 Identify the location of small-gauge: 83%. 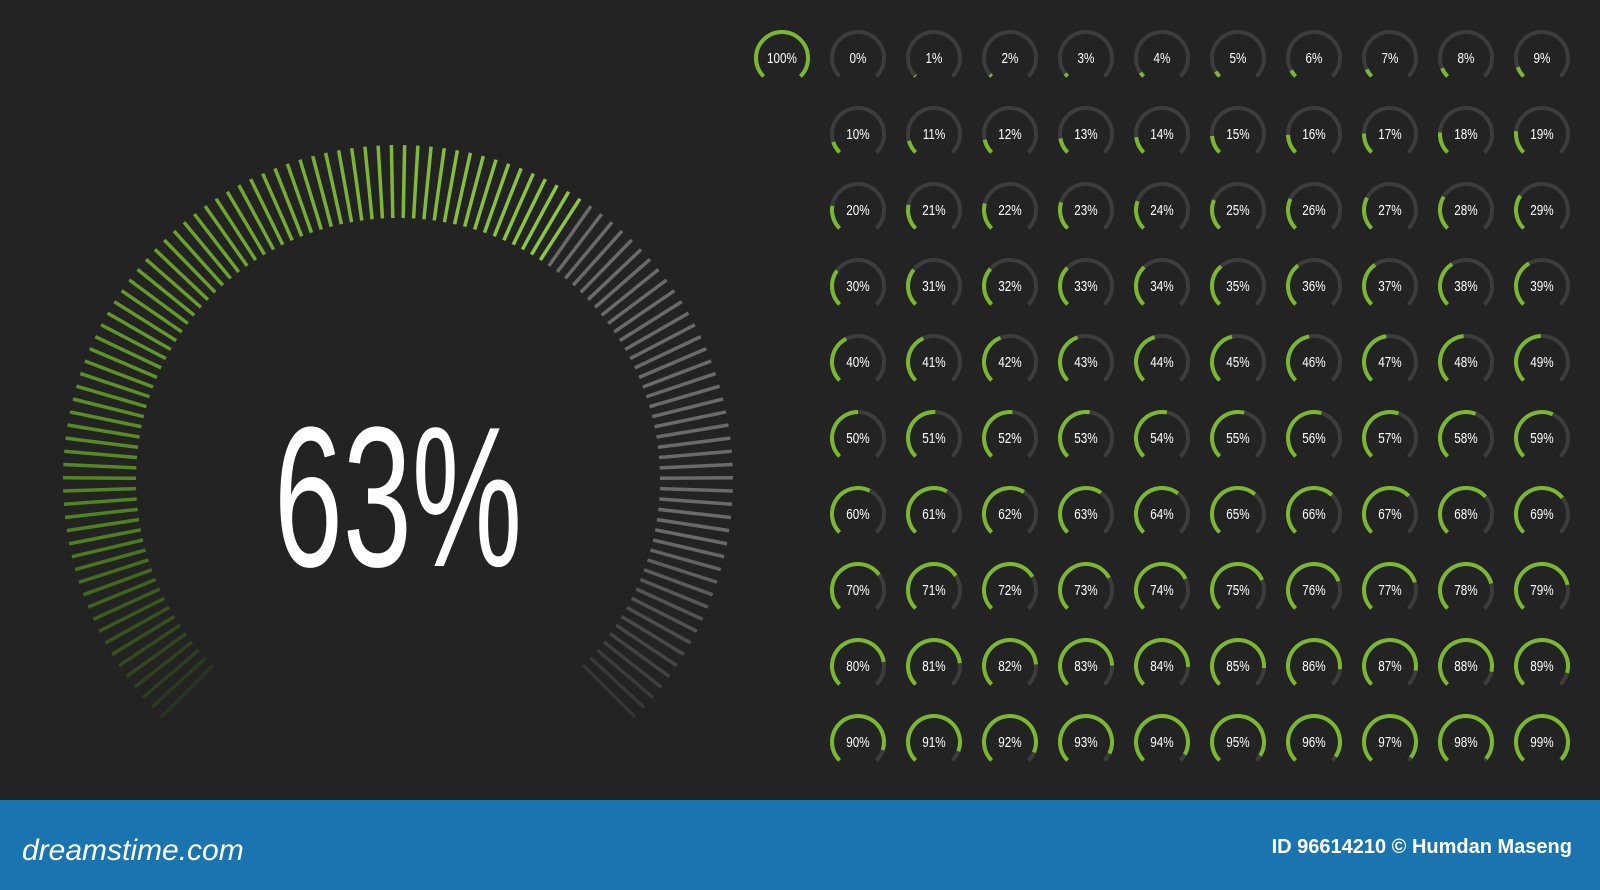
(1086, 662).